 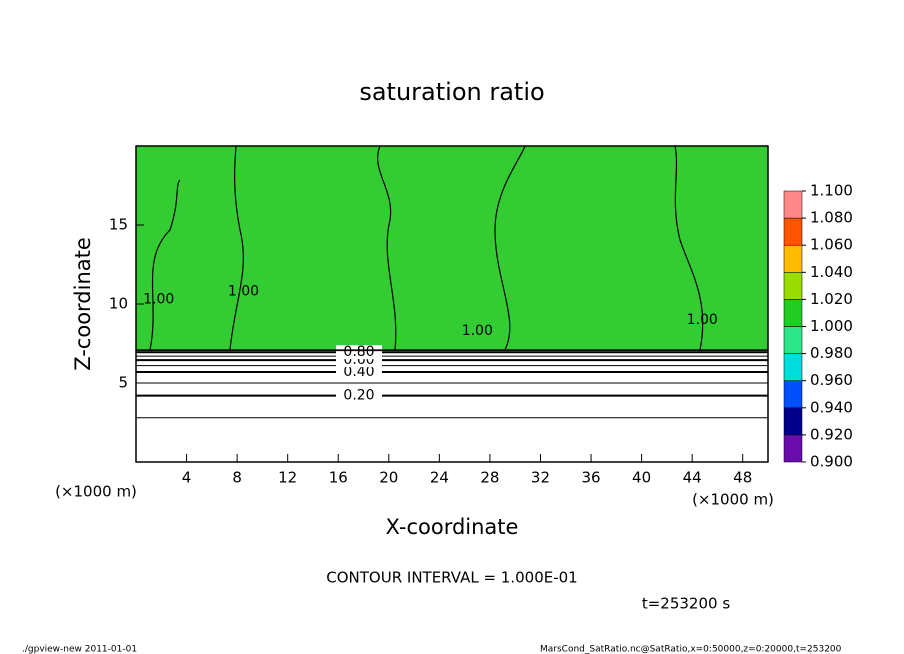 I want to click on x-tick-label: 32, so click(x=540, y=478).